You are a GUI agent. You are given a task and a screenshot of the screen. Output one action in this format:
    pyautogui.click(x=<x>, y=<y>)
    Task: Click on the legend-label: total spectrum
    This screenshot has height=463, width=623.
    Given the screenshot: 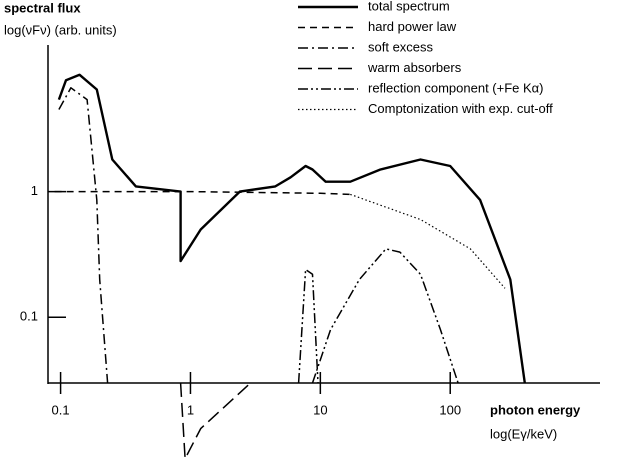 What is the action you would take?
    pyautogui.click(x=409, y=6)
    